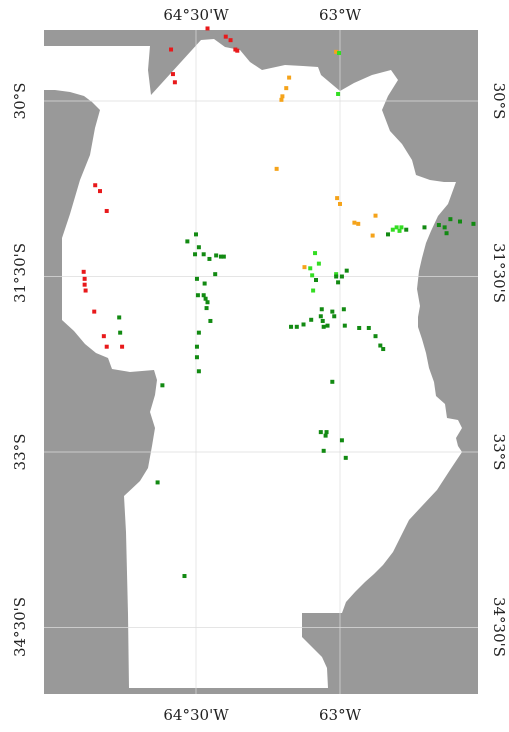 This screenshot has width=509, height=732. What do you see at coordinates (20, 101) in the screenshot?
I see `lat-left-label: 30°S` at bounding box center [20, 101].